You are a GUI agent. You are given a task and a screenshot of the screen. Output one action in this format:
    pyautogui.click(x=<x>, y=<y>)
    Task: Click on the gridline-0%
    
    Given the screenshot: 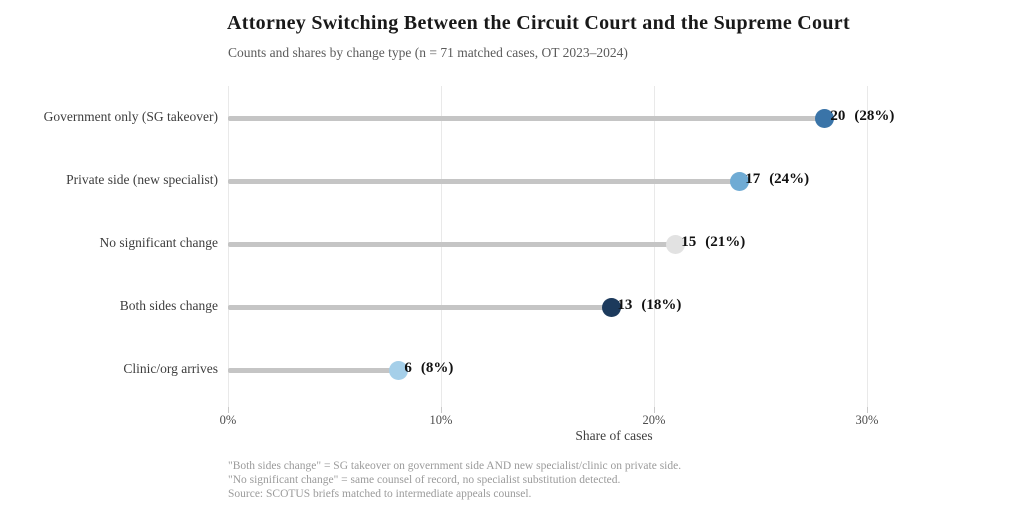 What is the action you would take?
    pyautogui.click(x=228, y=246)
    